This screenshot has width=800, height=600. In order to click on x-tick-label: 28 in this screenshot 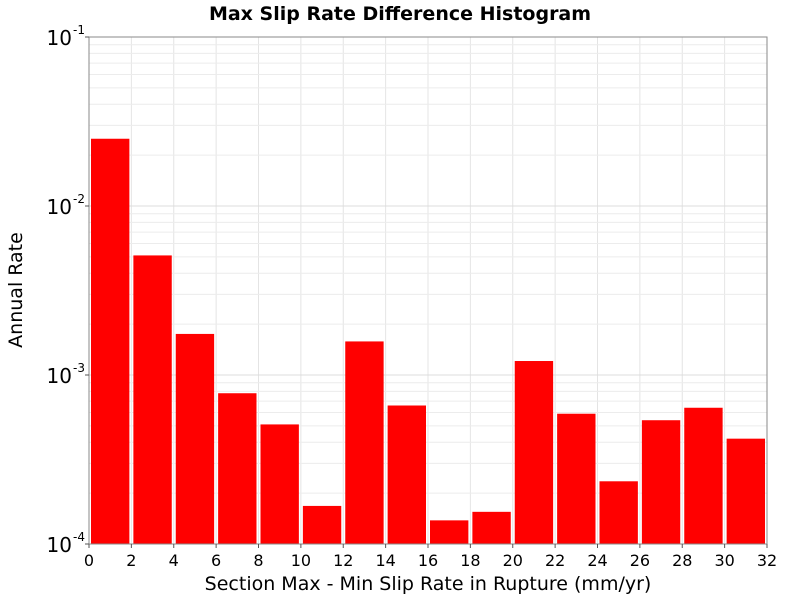, I will do `click(682, 560)`.